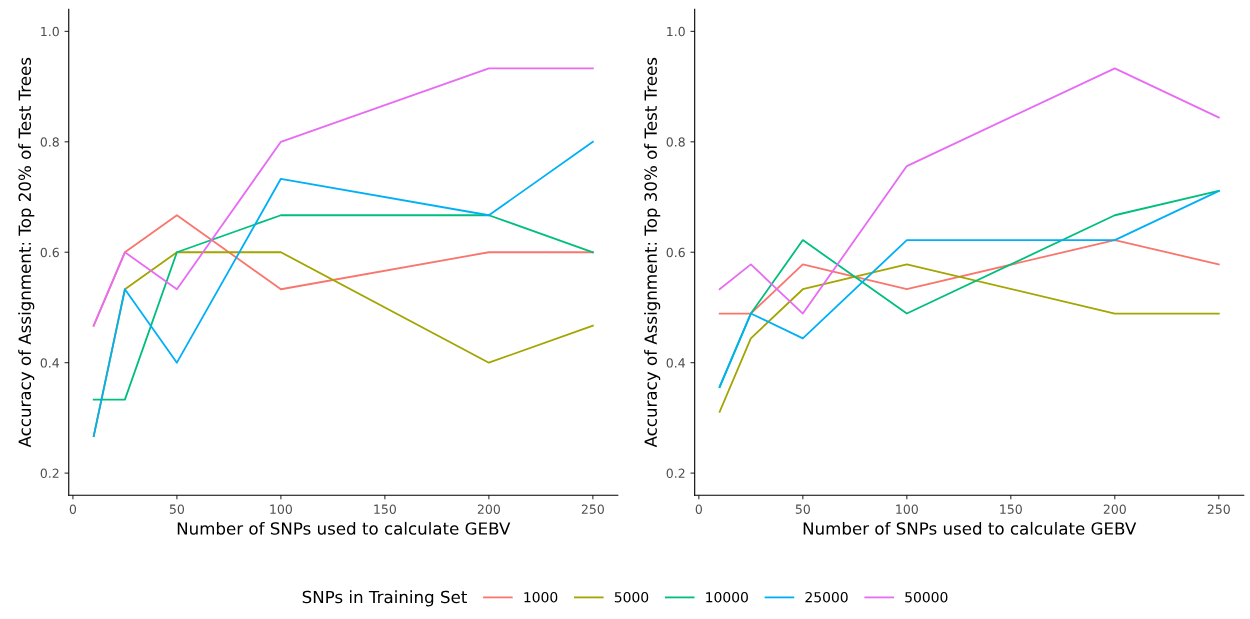 The height and width of the screenshot is (619, 1250). What do you see at coordinates (926, 597) in the screenshot?
I see `legend-label: 50000` at bounding box center [926, 597].